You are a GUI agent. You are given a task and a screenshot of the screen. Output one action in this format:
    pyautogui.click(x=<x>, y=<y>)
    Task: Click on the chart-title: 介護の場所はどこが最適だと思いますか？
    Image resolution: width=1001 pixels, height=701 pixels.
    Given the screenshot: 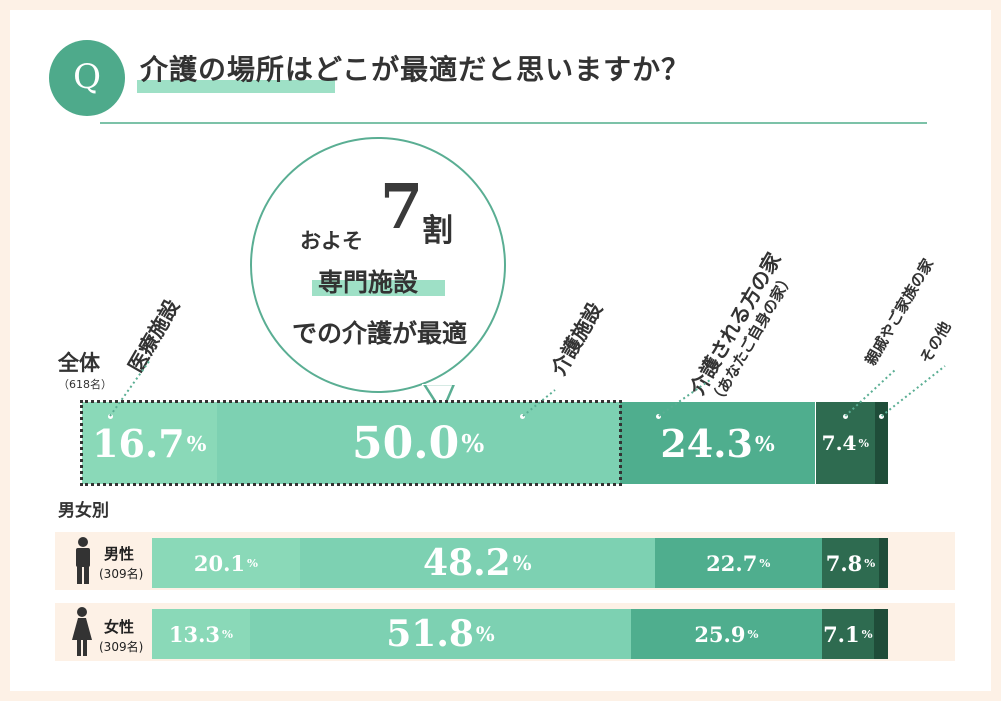 What is the action you would take?
    pyautogui.click(x=415, y=69)
    